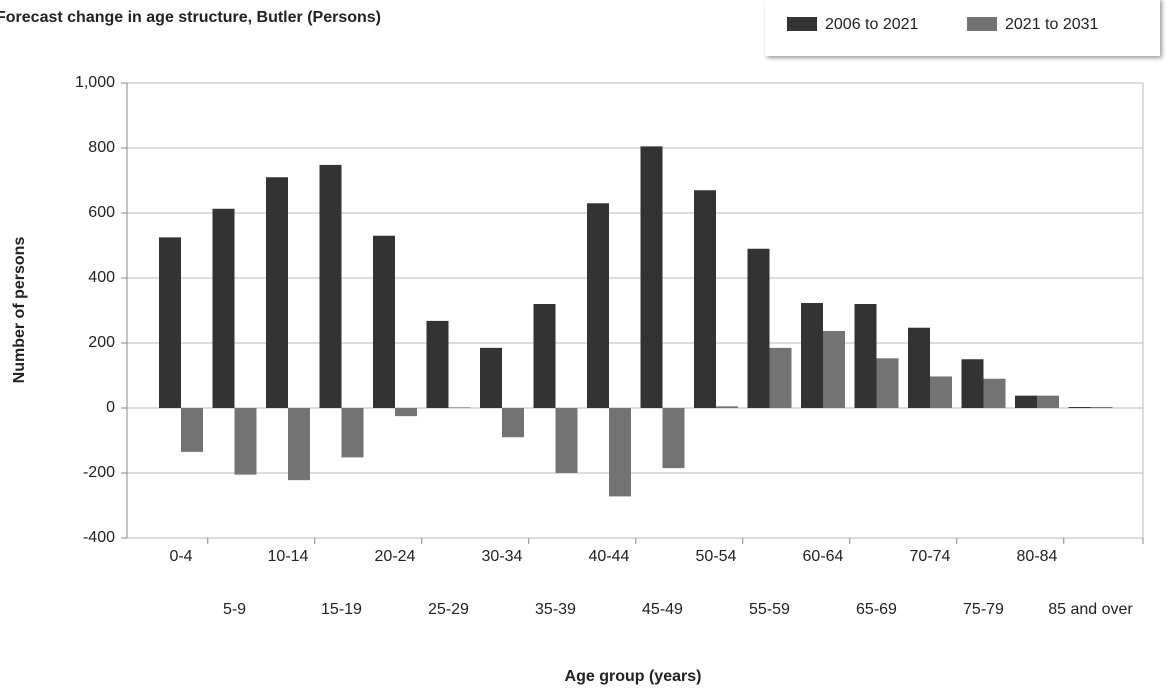 Image resolution: width=1173 pixels, height=695 pixels. Describe the element at coordinates (823, 556) in the screenshot. I see `x-tick-label: 60-64` at that location.